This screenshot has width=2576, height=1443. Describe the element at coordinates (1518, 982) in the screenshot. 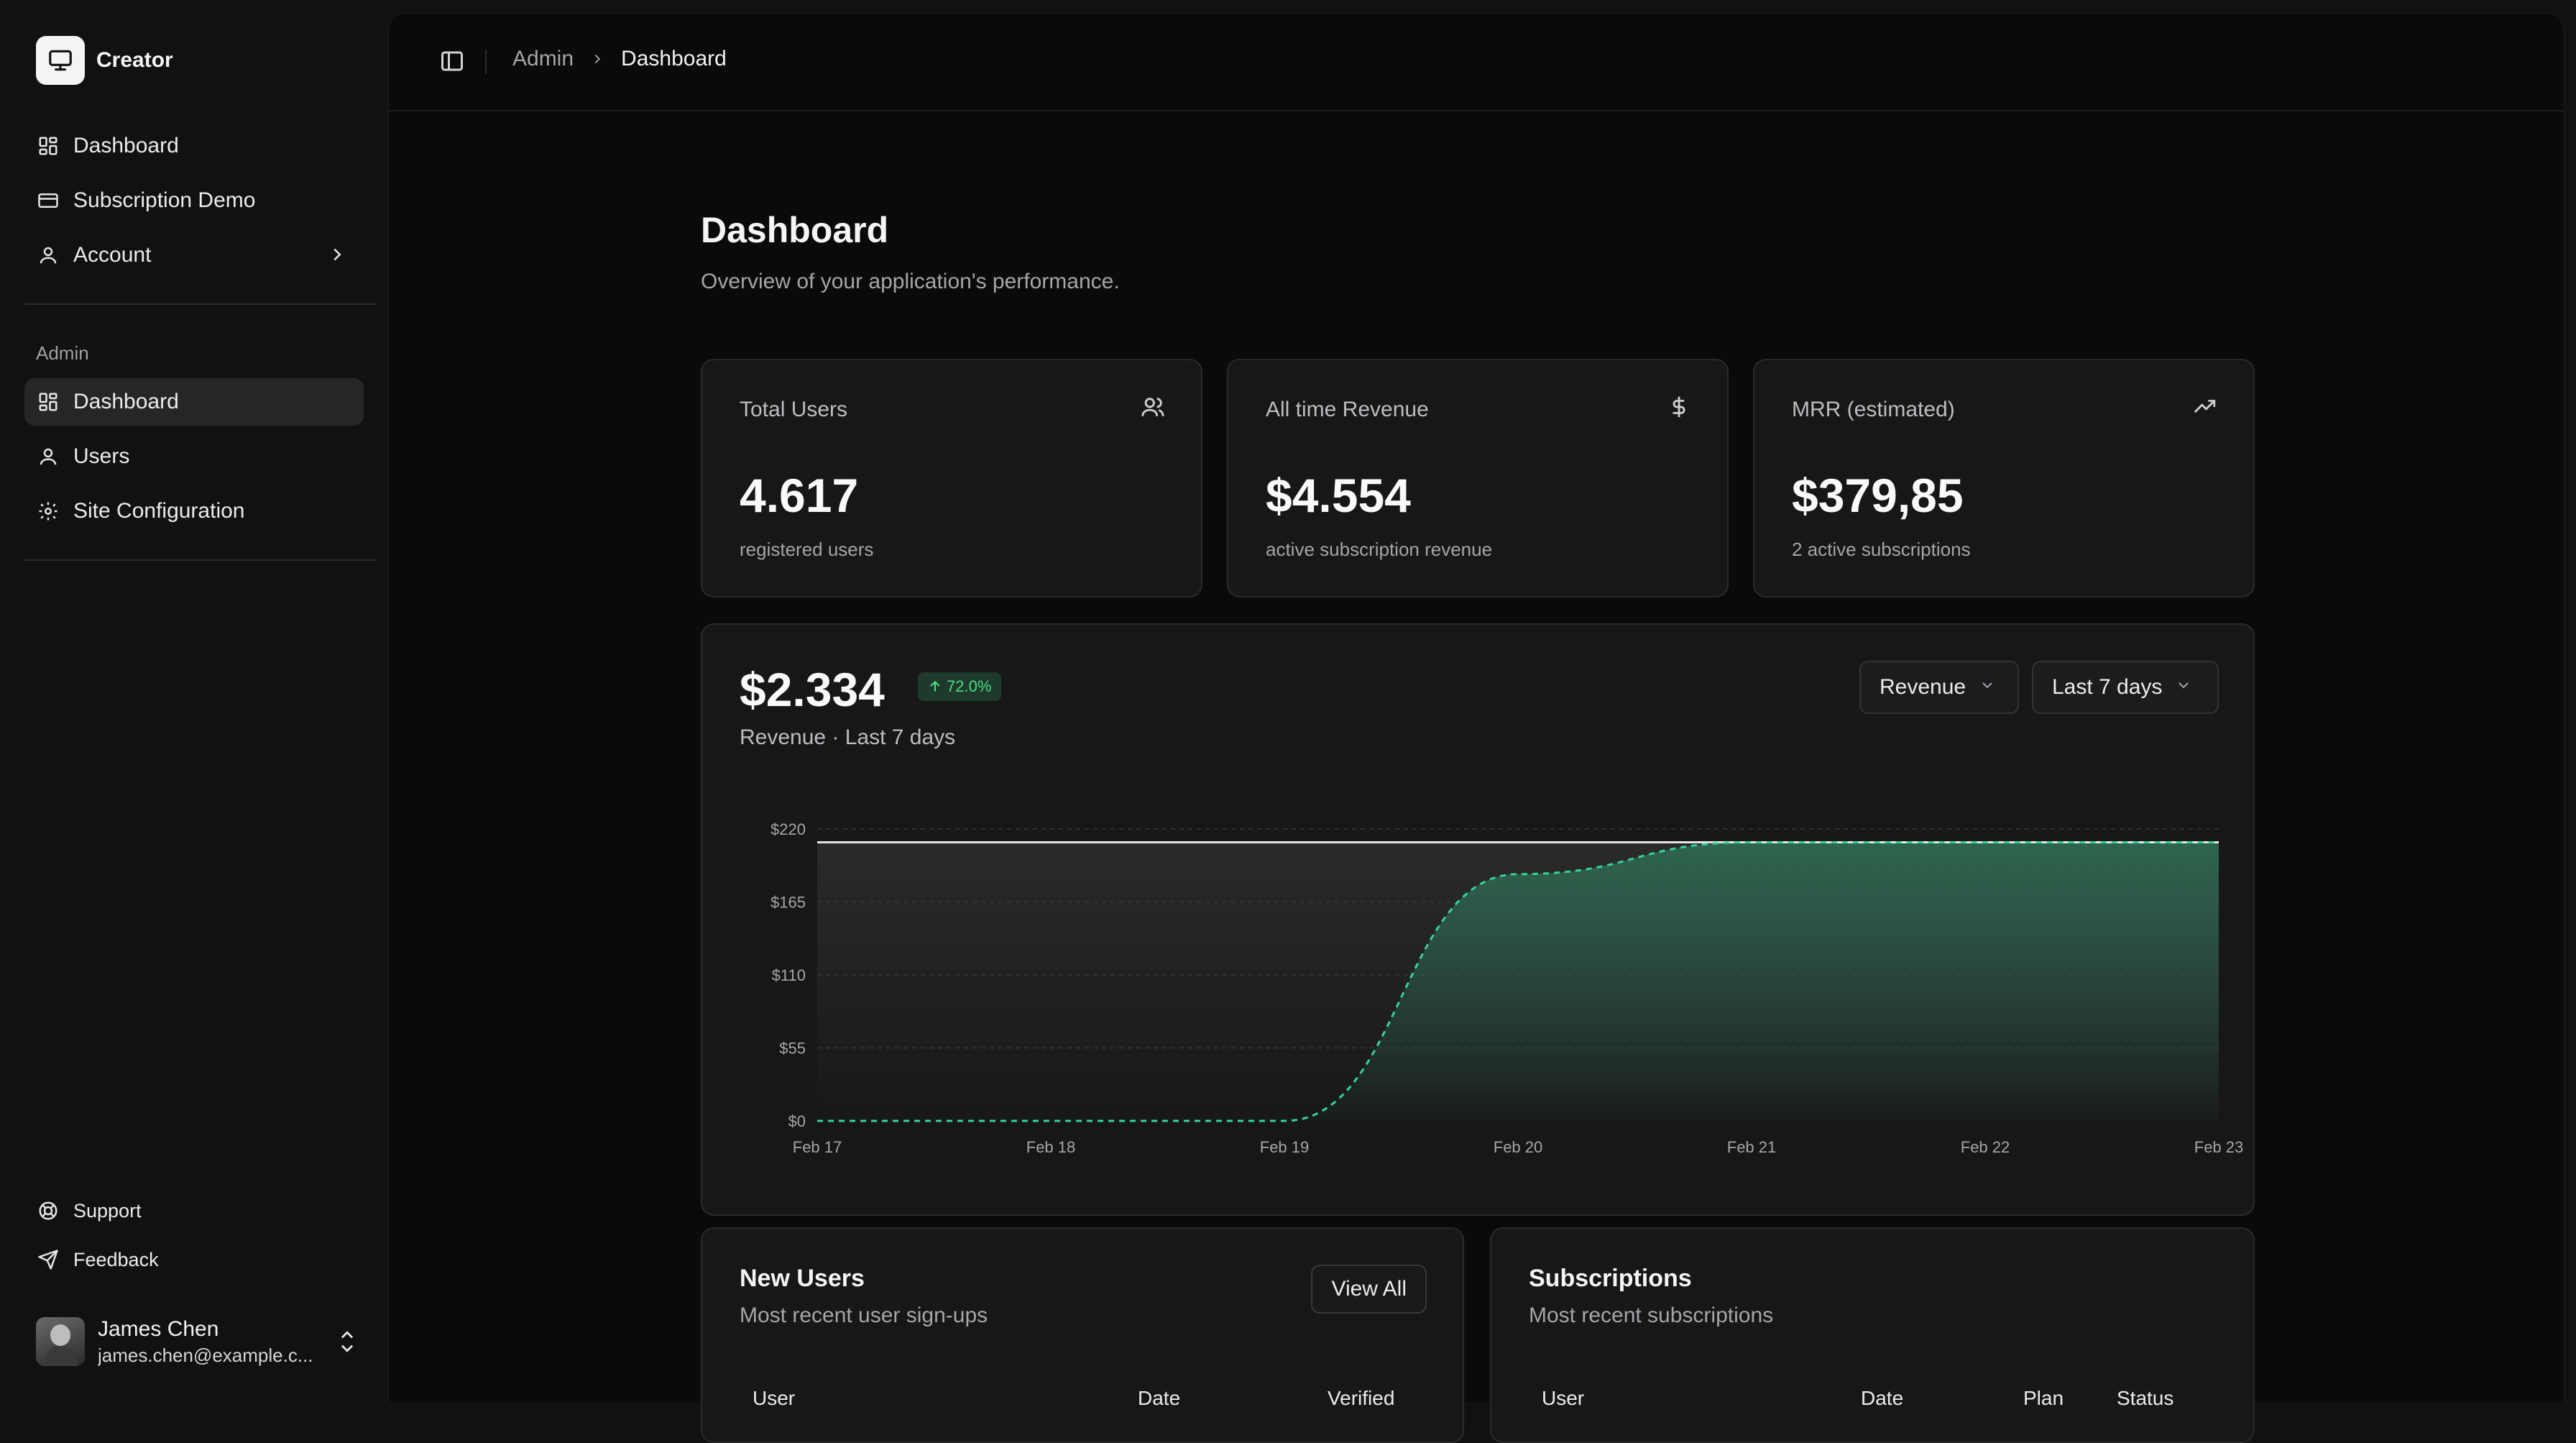

I see `series-1-area` at that location.